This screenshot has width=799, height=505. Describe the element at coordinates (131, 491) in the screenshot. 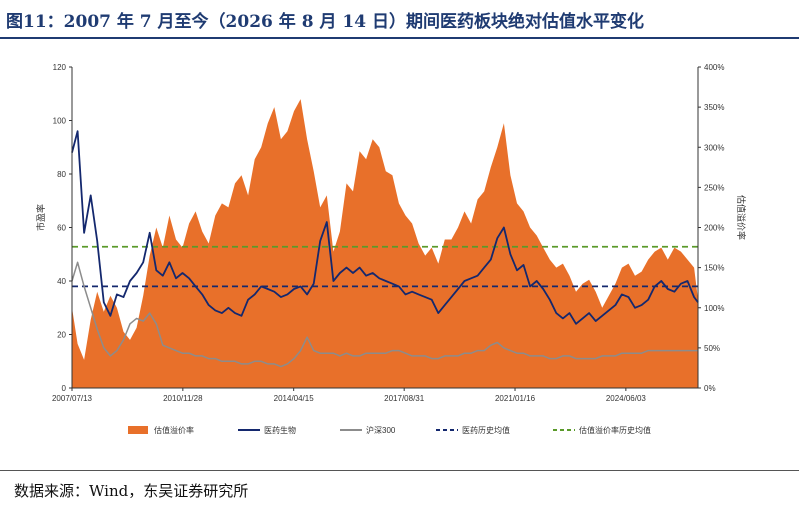

I see `source-note: 数据来源：Wind，东吴证券研究所` at that location.